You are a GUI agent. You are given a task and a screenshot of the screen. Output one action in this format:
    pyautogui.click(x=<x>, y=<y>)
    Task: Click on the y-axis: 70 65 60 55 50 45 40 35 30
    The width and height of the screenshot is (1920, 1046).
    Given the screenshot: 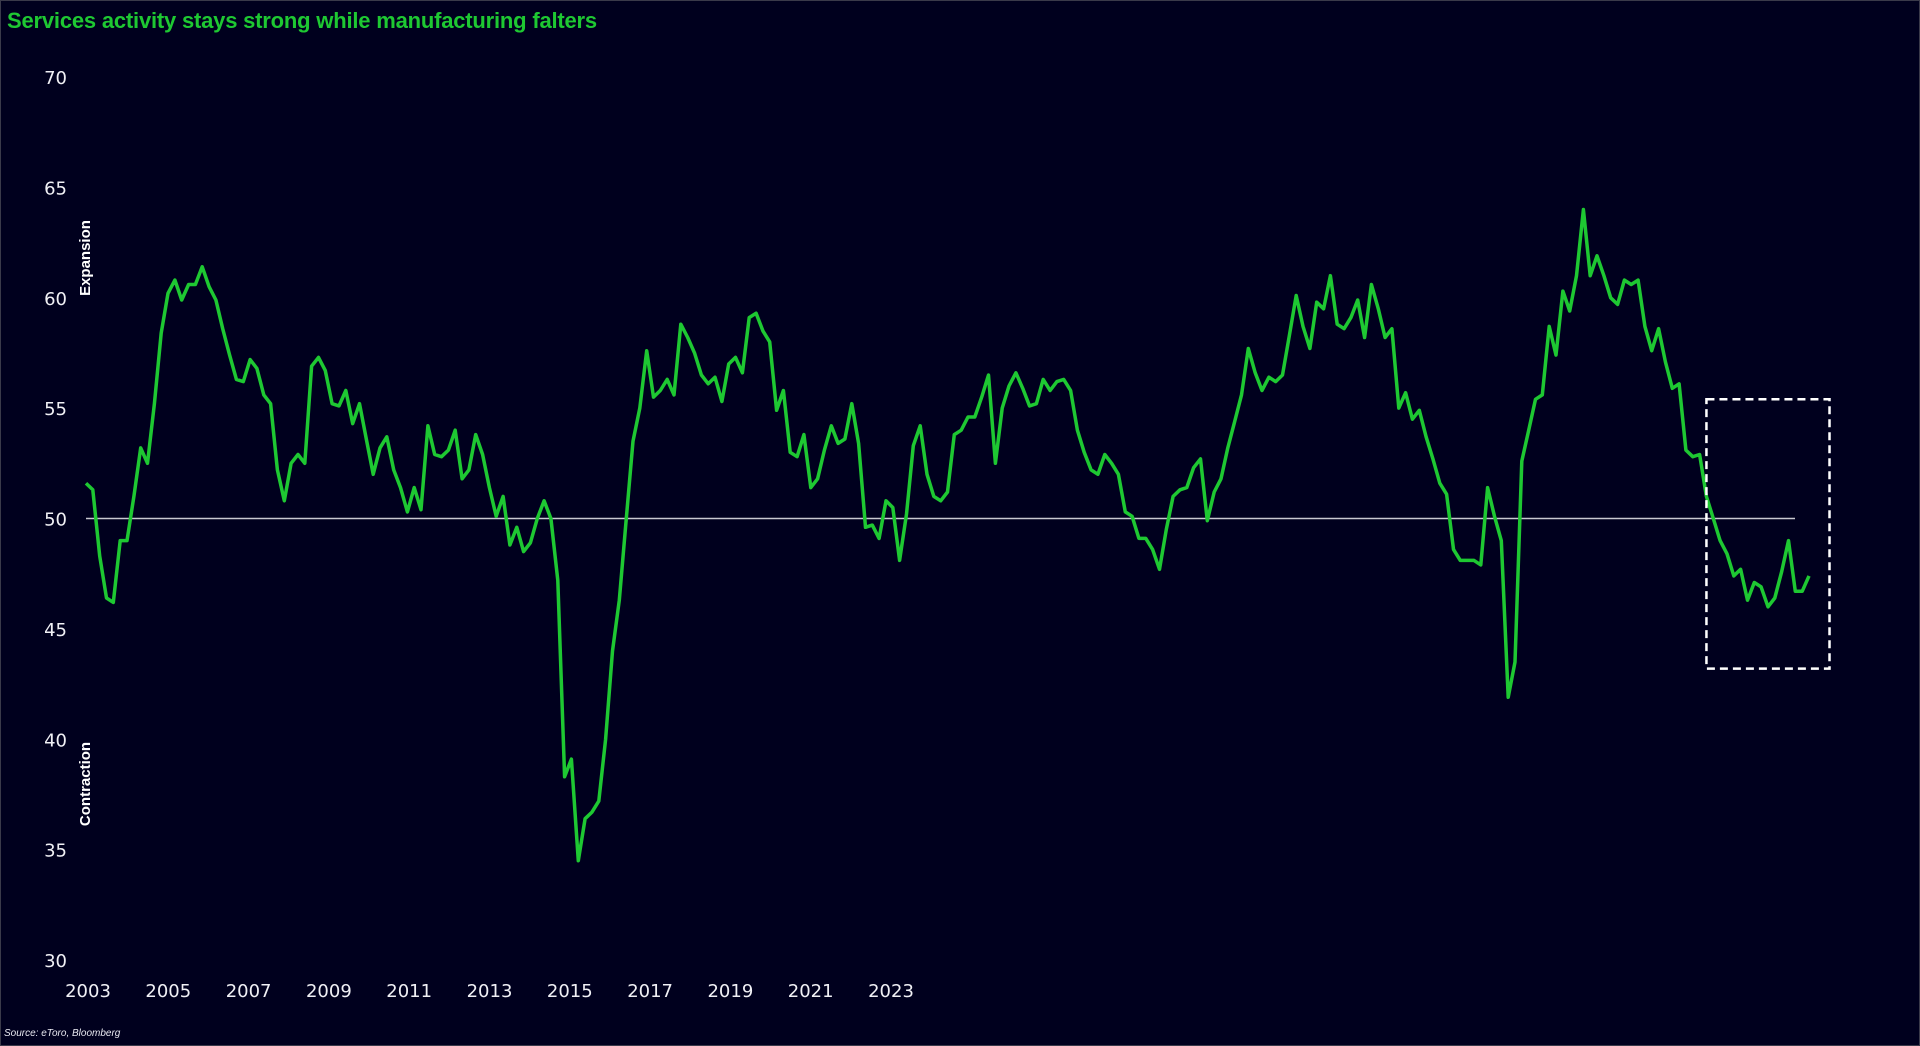 What is the action you would take?
    pyautogui.click(x=55, y=520)
    